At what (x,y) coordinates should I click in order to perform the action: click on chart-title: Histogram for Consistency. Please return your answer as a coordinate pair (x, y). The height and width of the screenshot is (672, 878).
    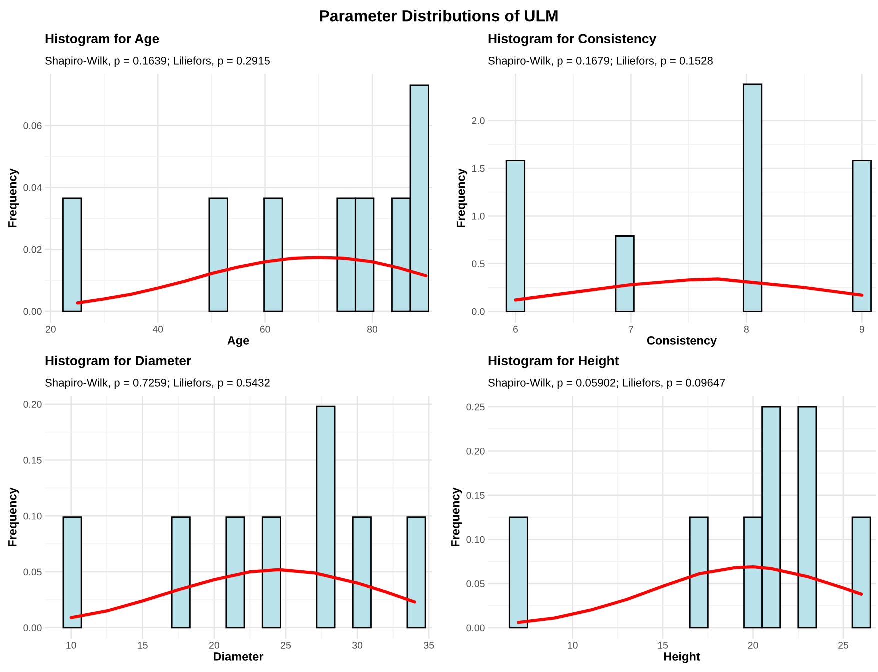
    Looking at the image, I should click on (572, 40).